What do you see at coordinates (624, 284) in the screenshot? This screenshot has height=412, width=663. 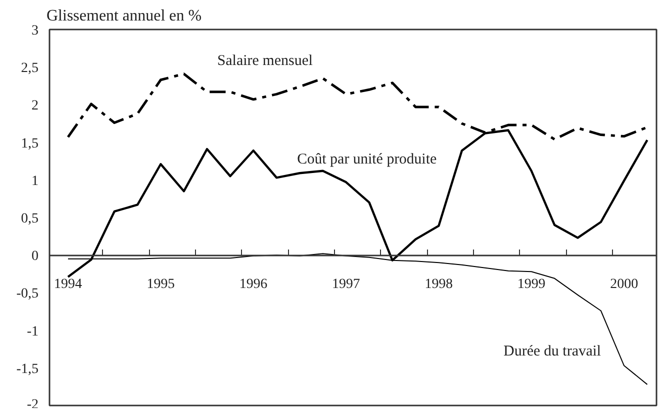 I see `x-tick-label: 2000` at bounding box center [624, 284].